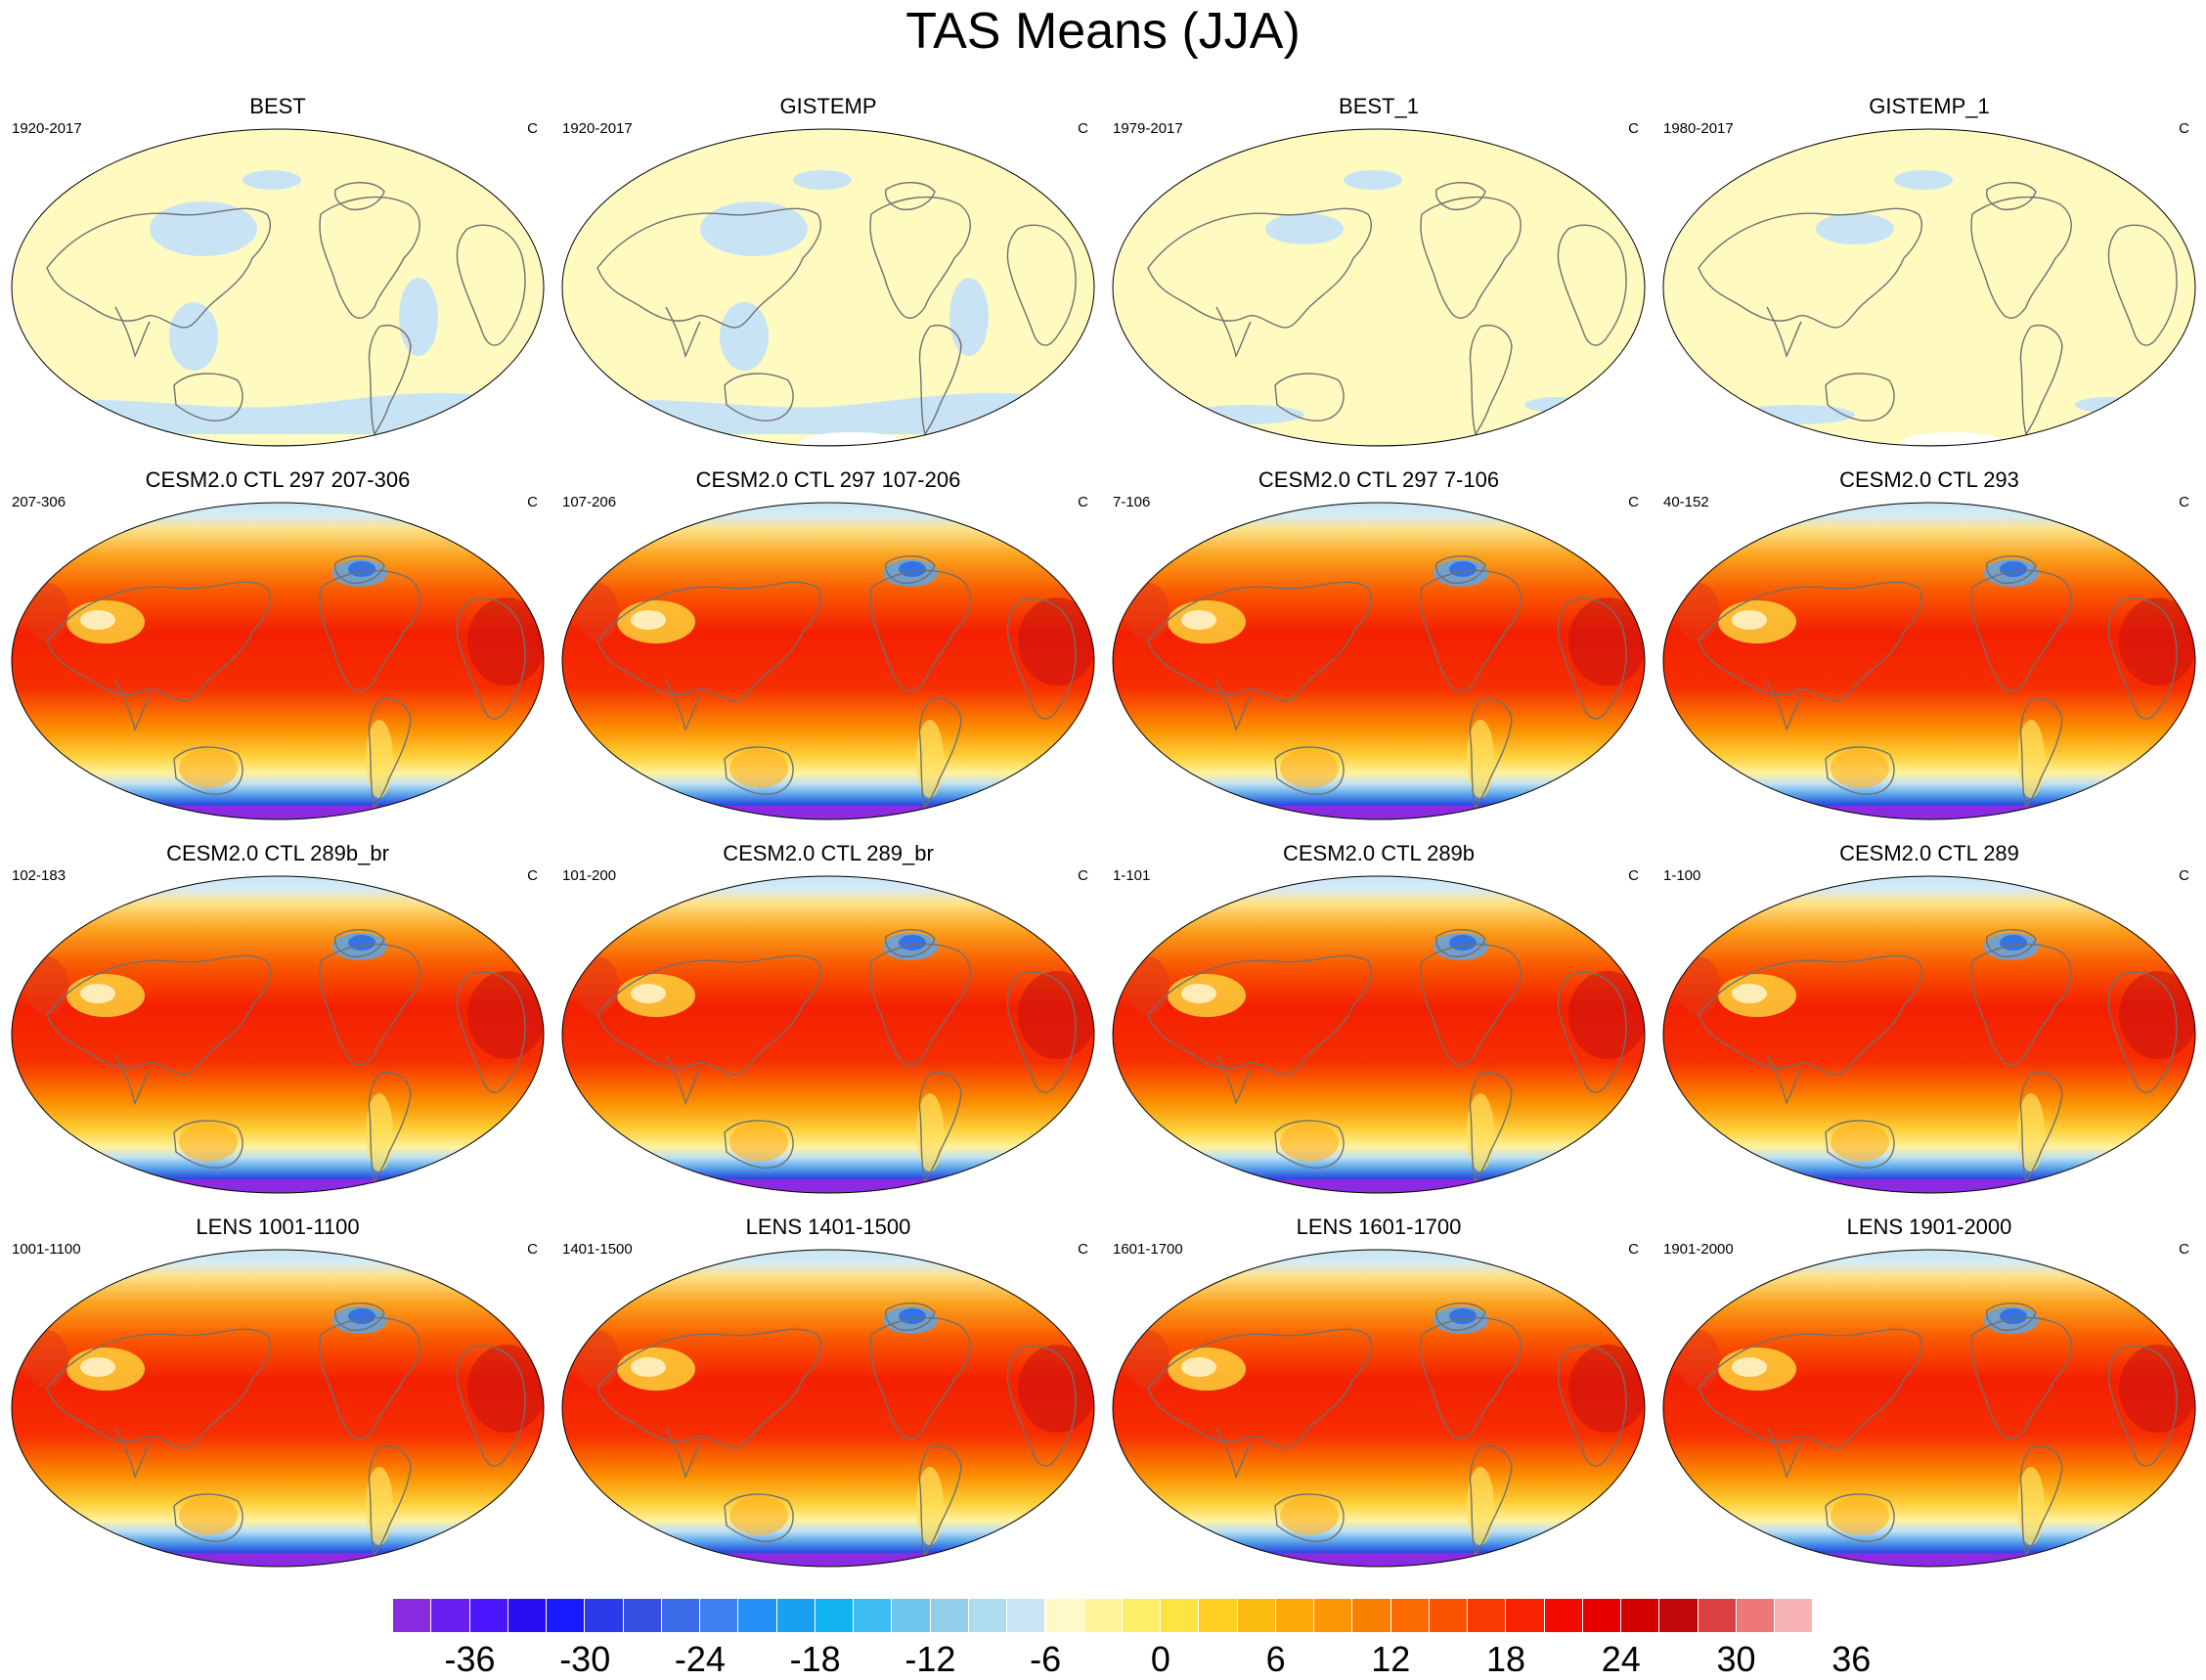 This screenshot has height=1680, width=2206. I want to click on map-panel: LENS 1901-2000 1901-2000 C, so click(1929, 1400).